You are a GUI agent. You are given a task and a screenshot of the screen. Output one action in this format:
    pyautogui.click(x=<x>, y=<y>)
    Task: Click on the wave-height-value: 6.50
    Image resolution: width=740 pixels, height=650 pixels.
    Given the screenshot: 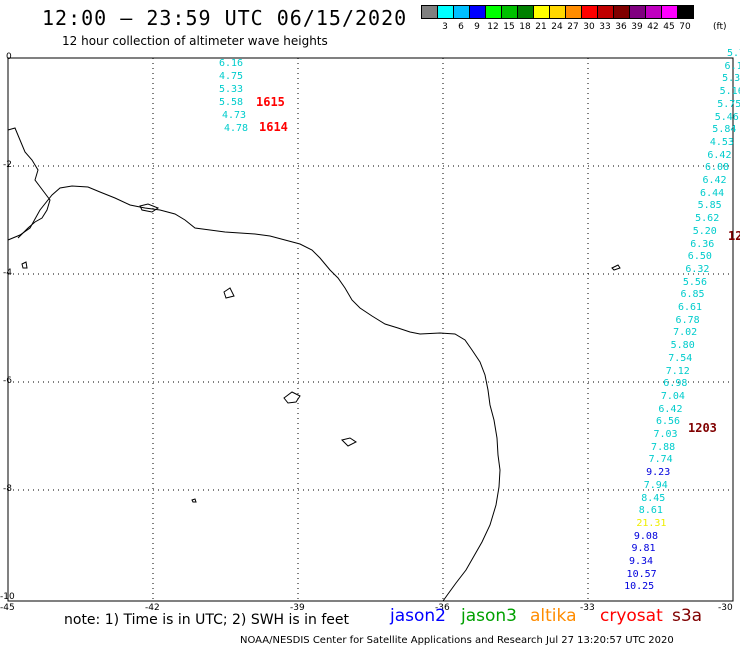 What is the action you would take?
    pyautogui.click(x=699, y=257)
    